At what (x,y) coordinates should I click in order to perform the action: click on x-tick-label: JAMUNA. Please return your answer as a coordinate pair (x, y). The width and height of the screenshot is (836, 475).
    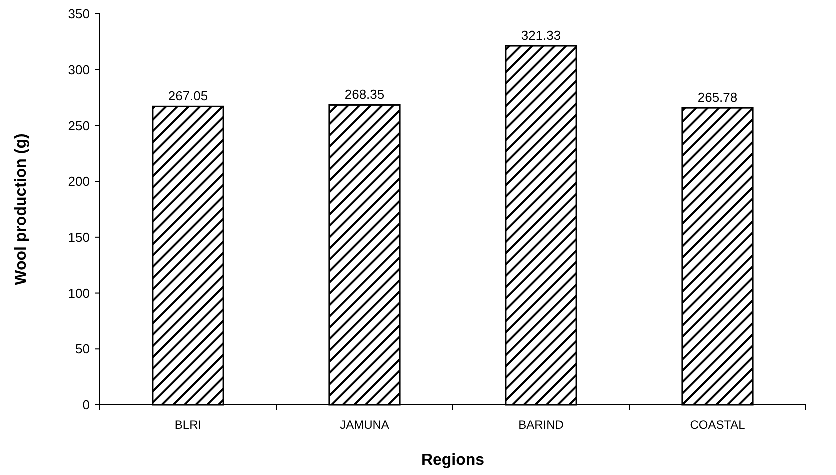
    Looking at the image, I should click on (365, 425).